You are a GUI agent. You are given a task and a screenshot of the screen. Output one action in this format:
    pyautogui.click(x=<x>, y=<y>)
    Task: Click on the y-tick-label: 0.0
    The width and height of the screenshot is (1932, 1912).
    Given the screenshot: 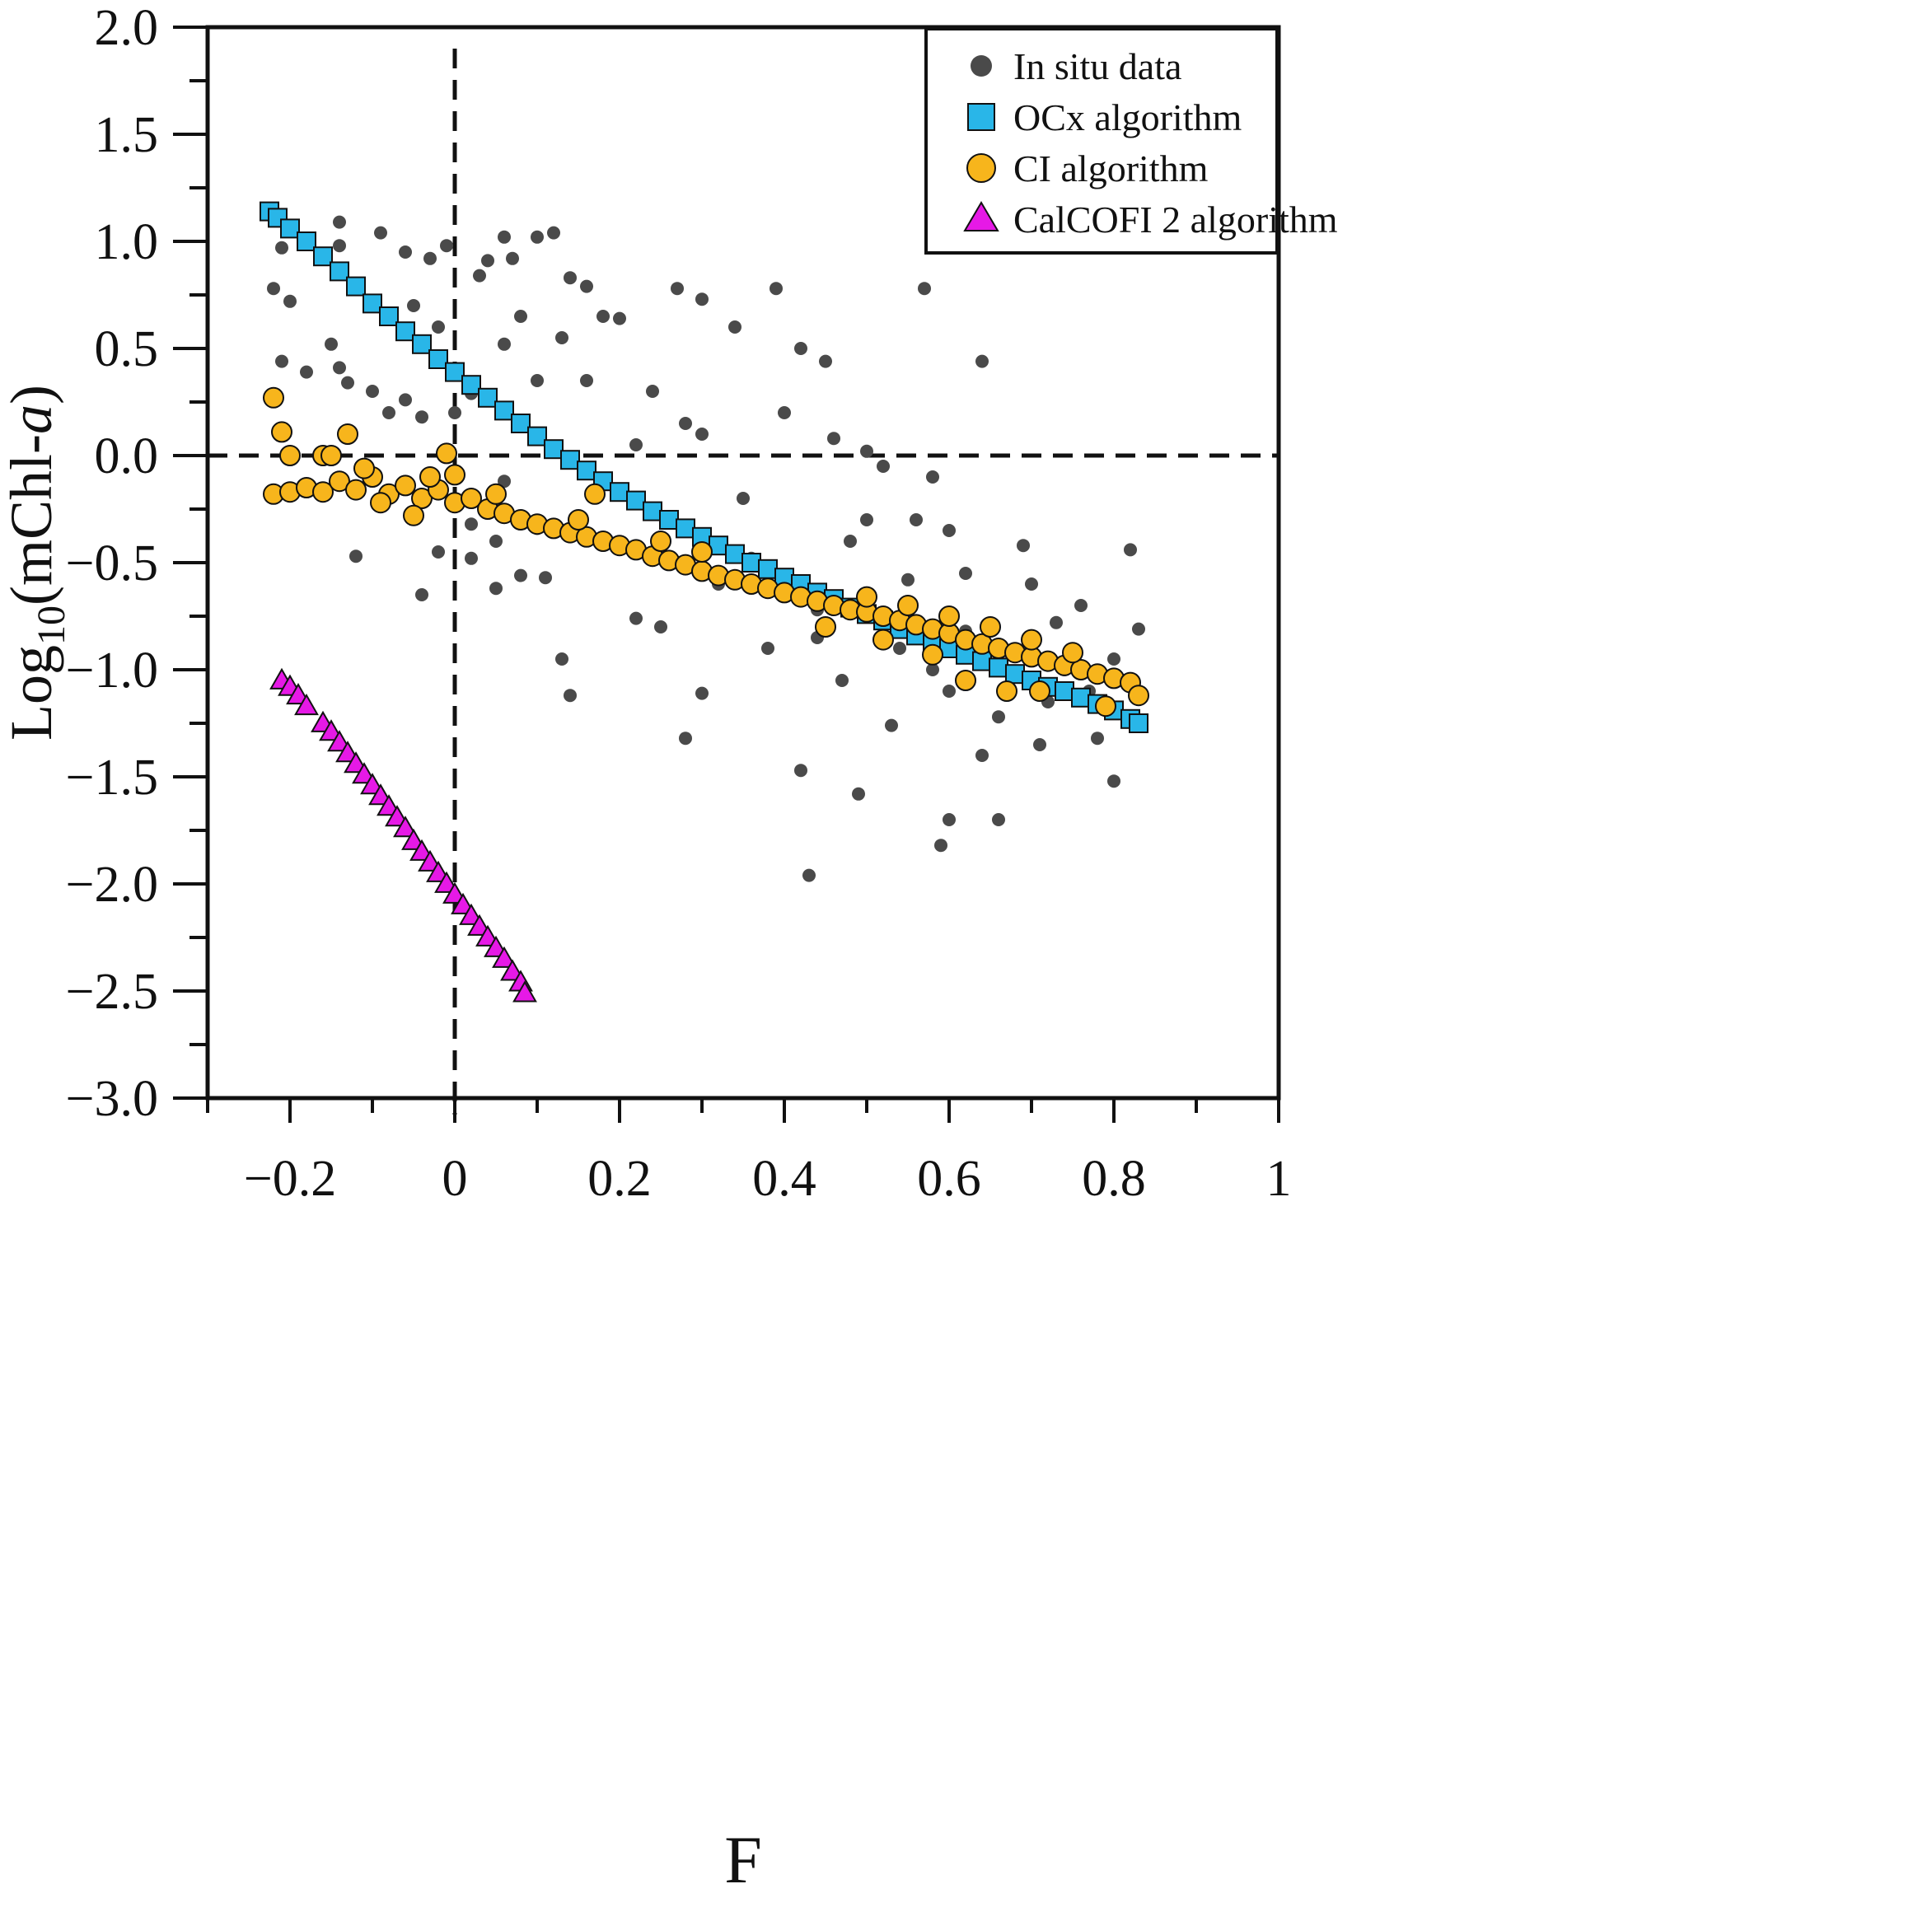 What is the action you would take?
    pyautogui.click(x=127, y=456)
    